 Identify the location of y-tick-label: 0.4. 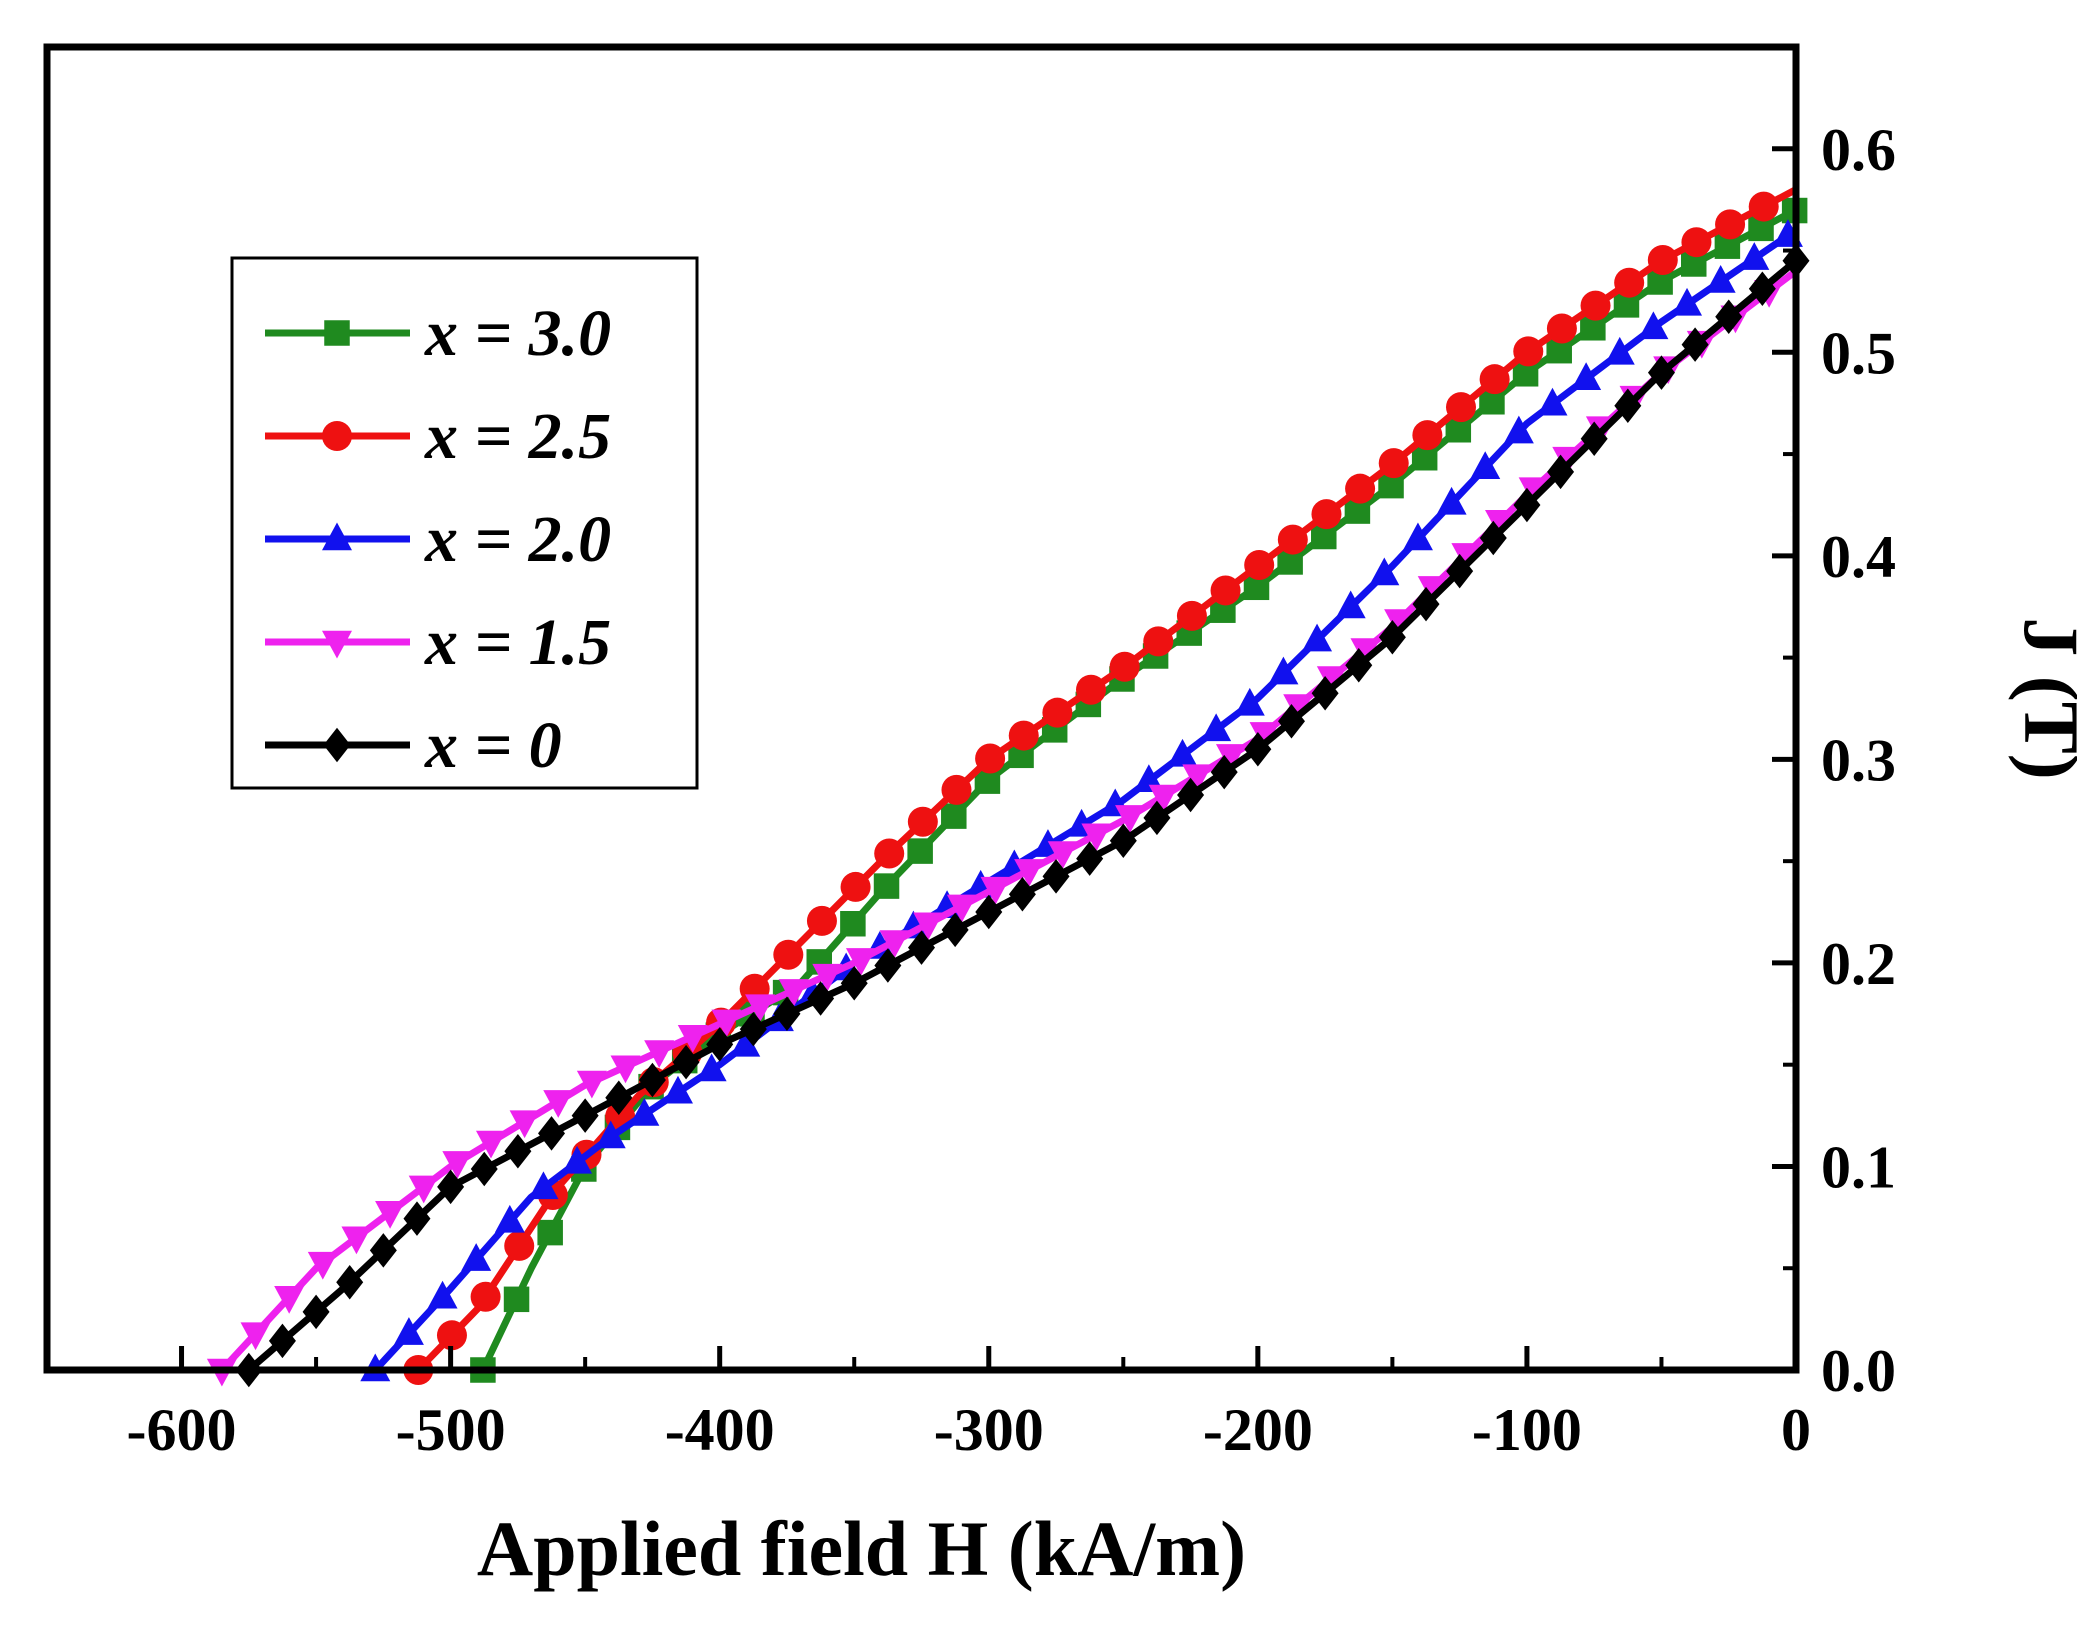
(1858, 557).